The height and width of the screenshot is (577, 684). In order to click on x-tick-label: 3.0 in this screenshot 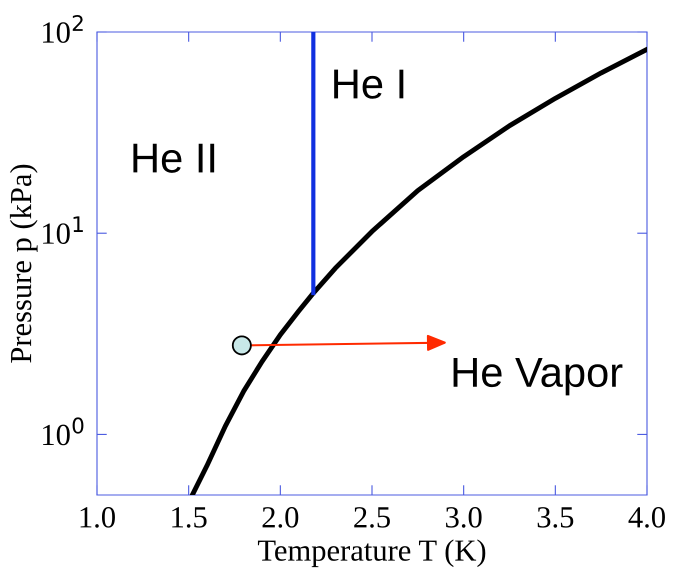, I will do `click(464, 517)`.